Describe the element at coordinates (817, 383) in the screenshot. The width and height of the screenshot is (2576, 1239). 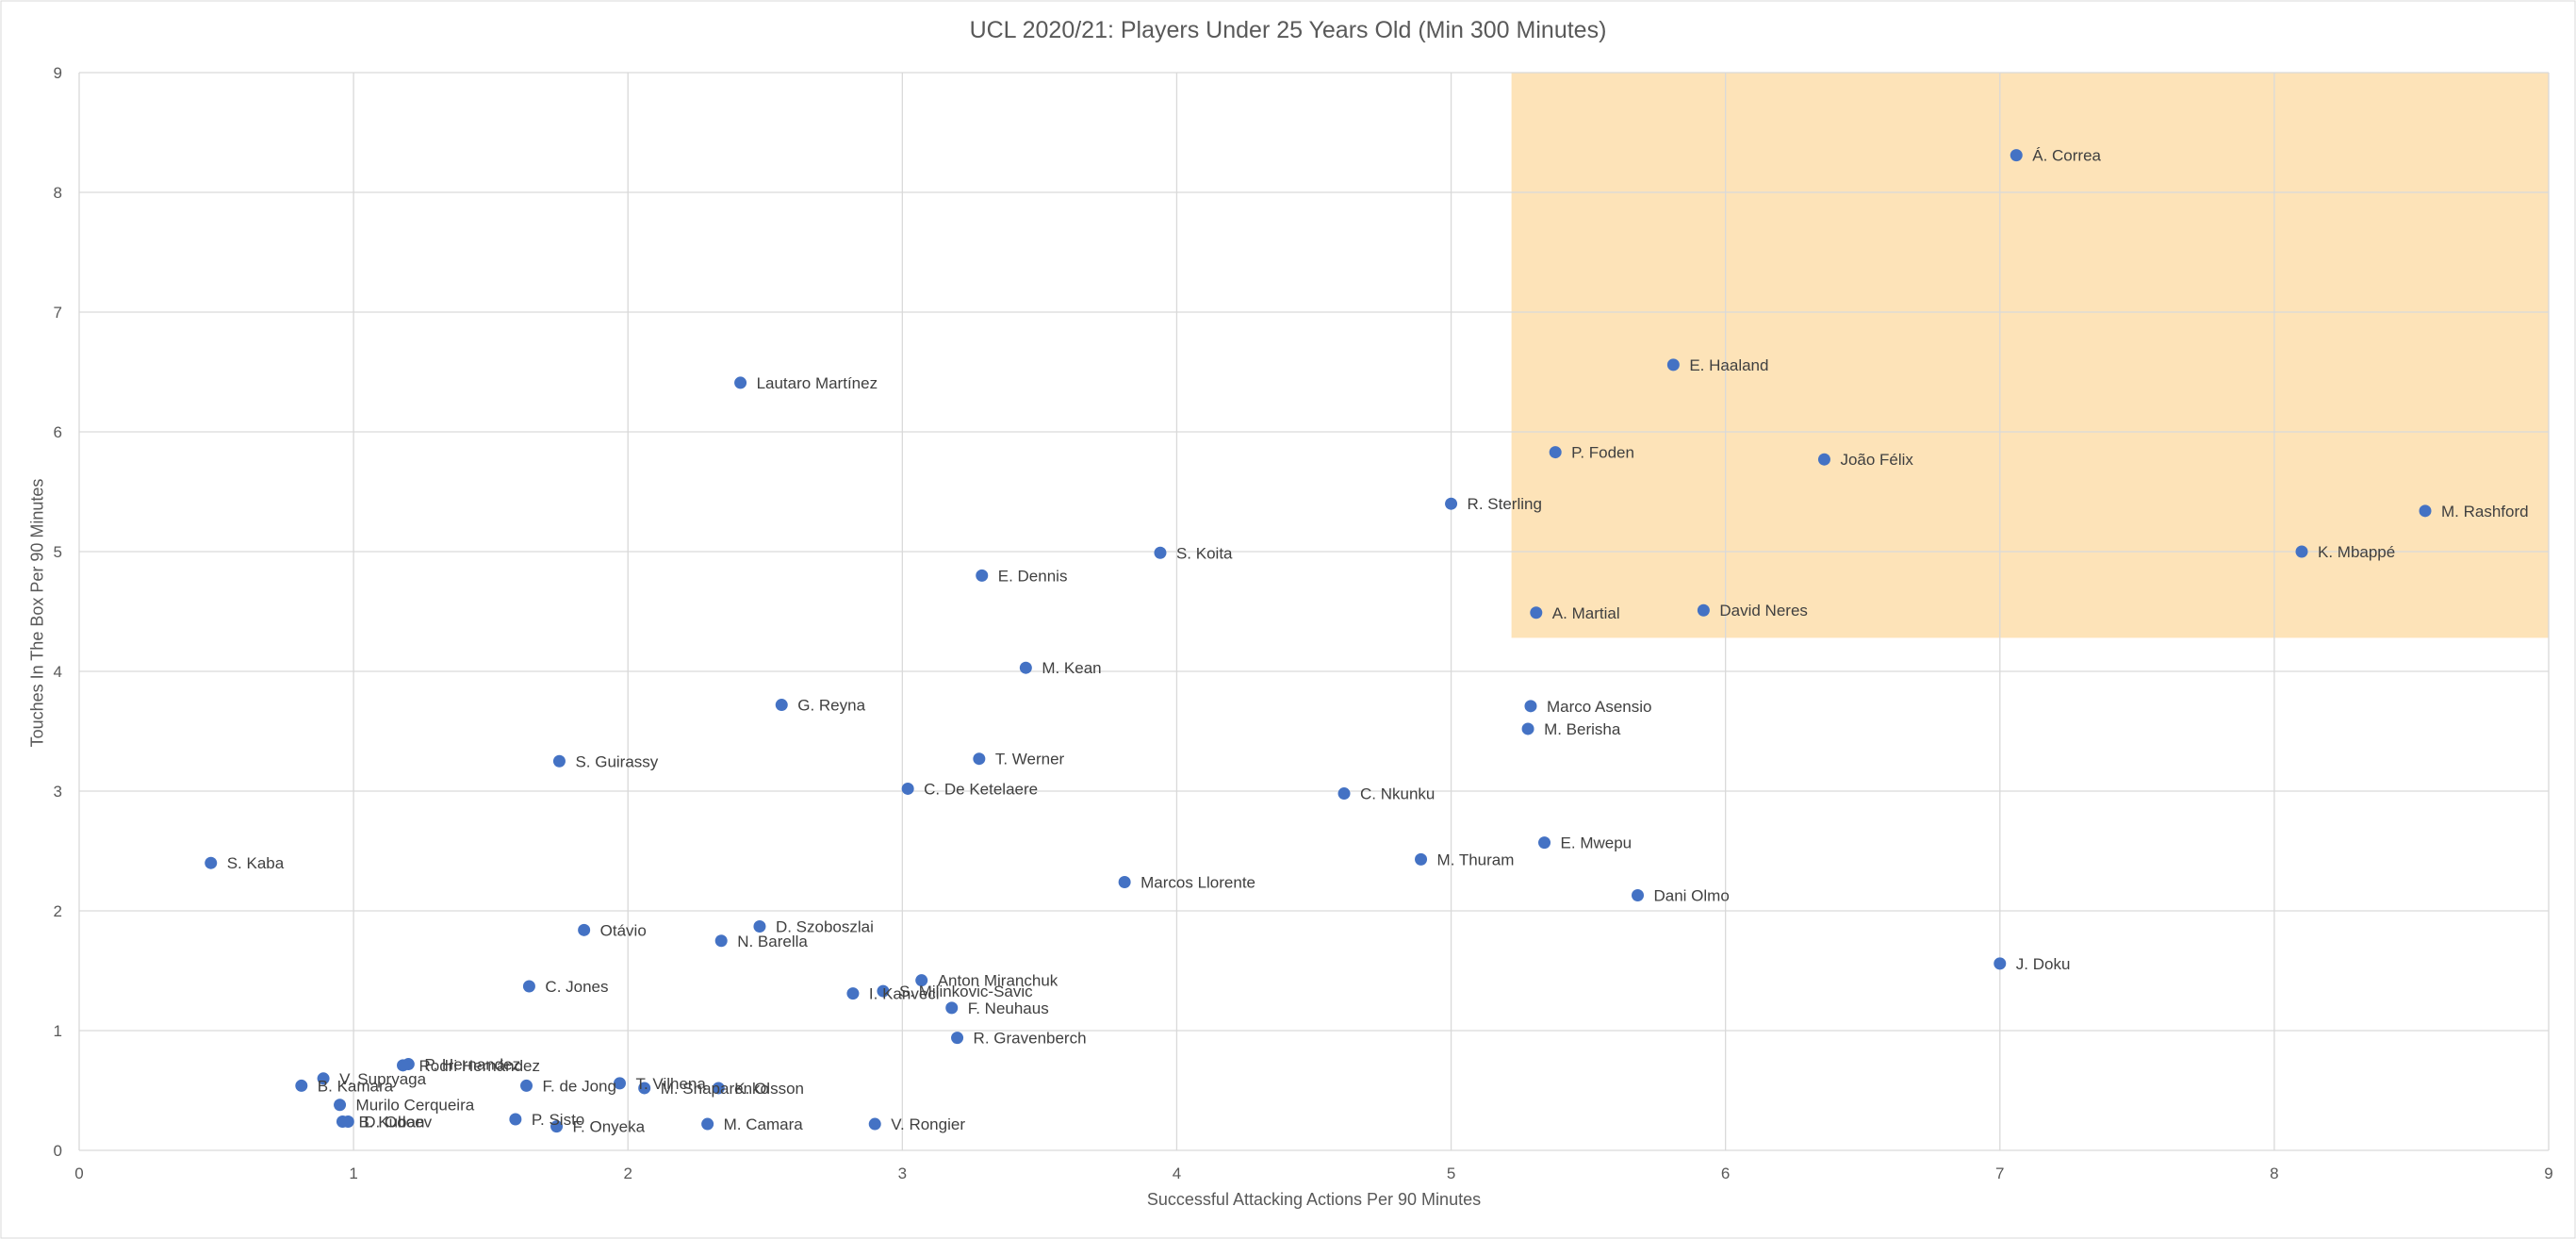
I see `point-label: Lautaro Martínez` at that location.